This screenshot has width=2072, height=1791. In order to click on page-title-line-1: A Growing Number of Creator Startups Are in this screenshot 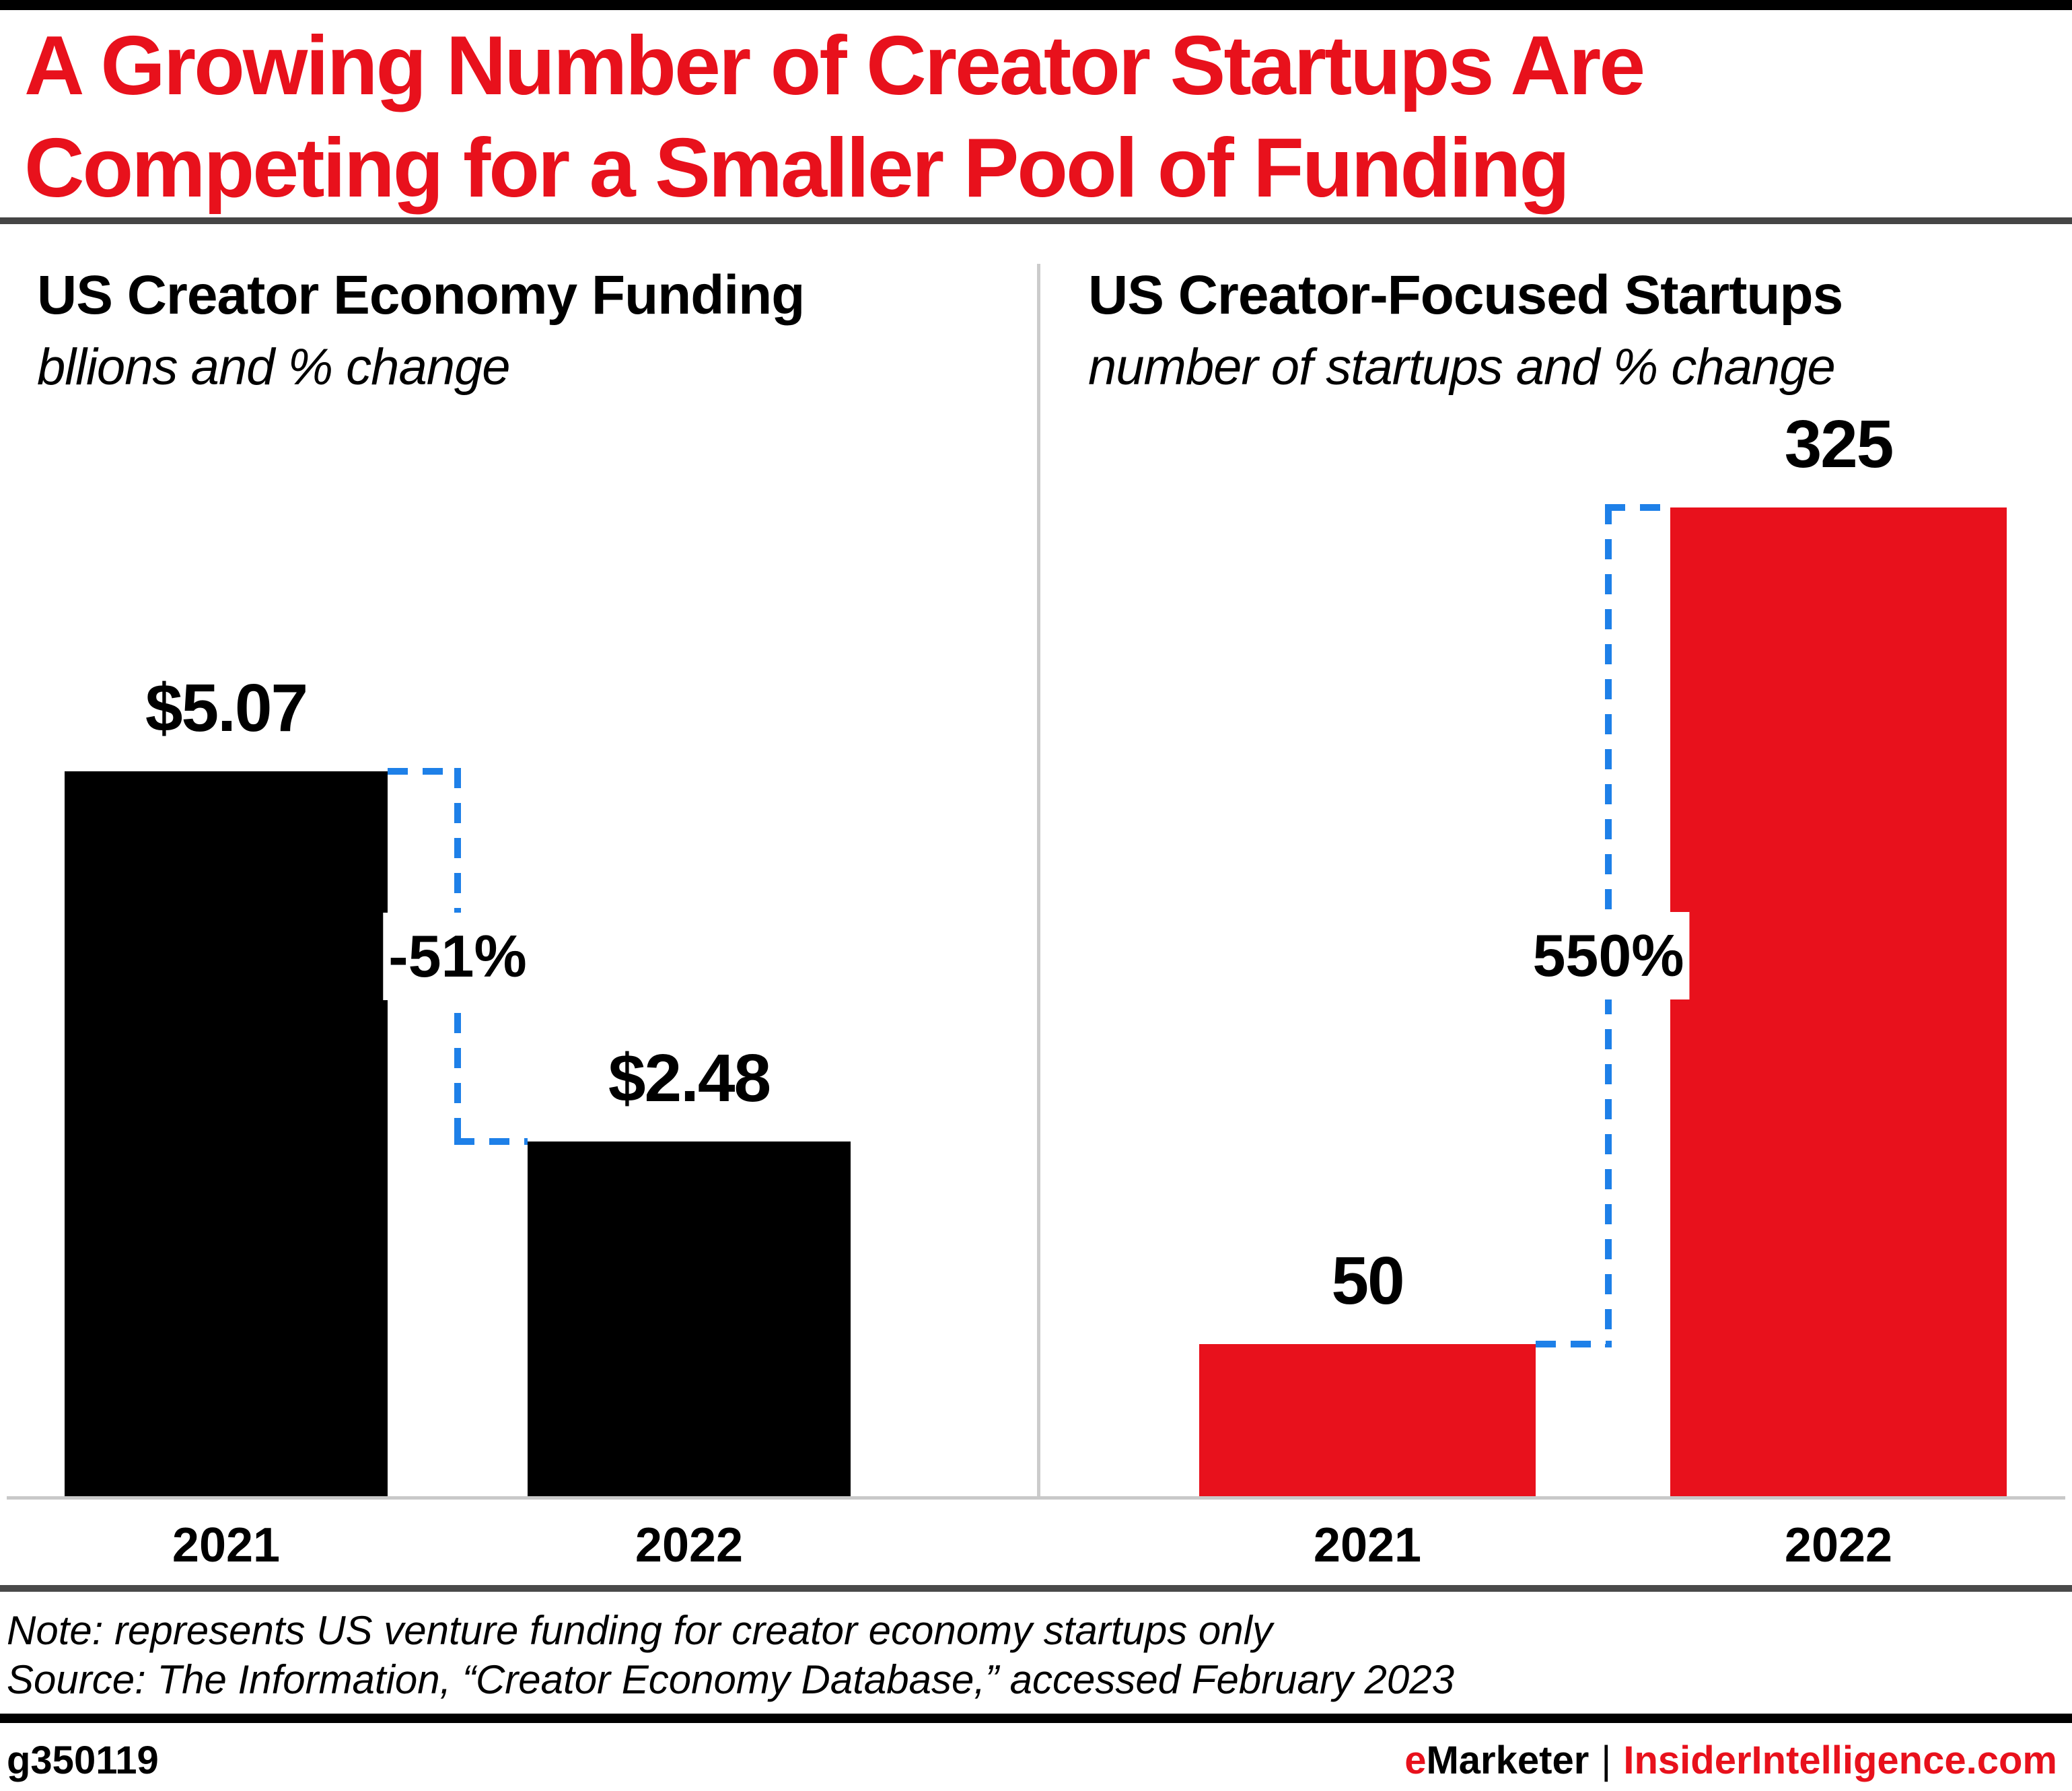, I will do `click(835, 66)`.